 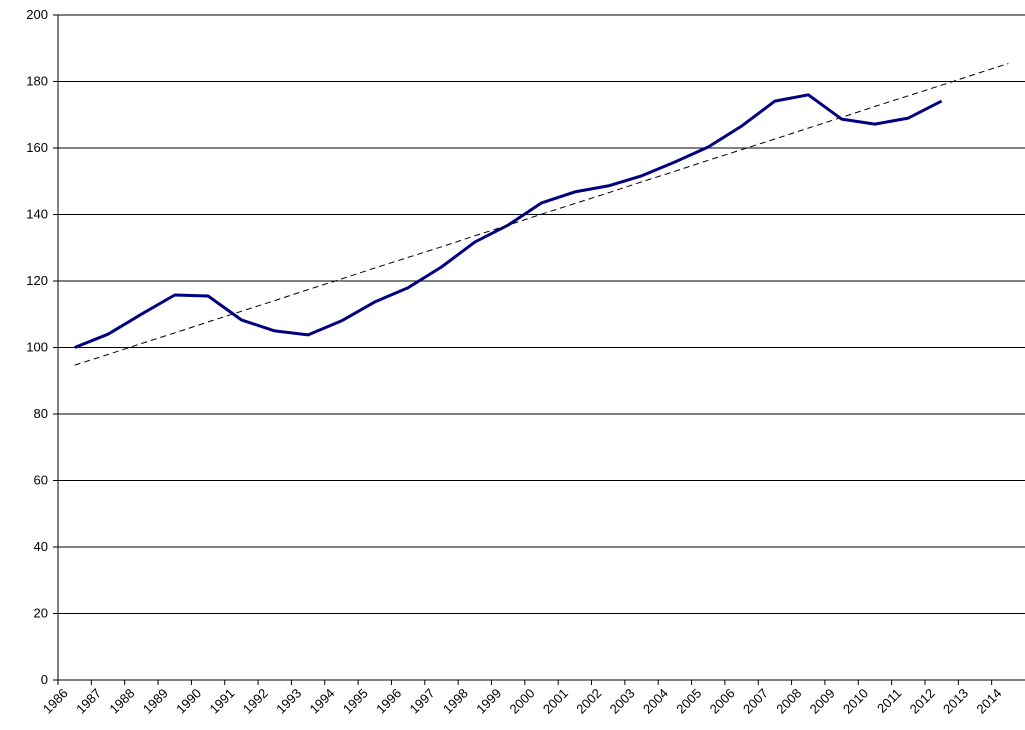 What do you see at coordinates (755, 701) in the screenshot?
I see `x-tick-label: 2007` at bounding box center [755, 701].